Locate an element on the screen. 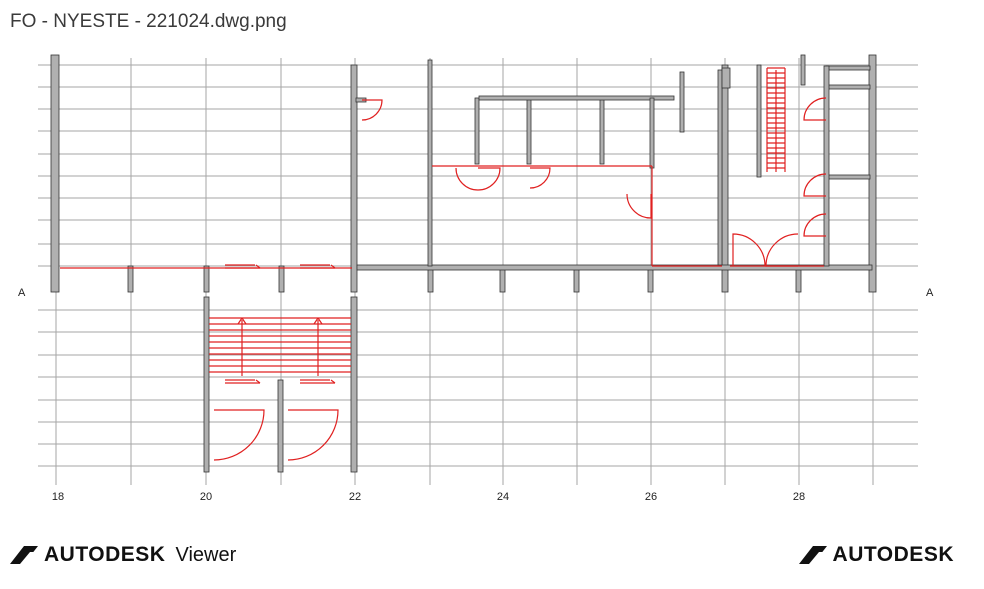  autodesk-viewer-logo: AUTODESK Viewer is located at coordinates (123, 555).